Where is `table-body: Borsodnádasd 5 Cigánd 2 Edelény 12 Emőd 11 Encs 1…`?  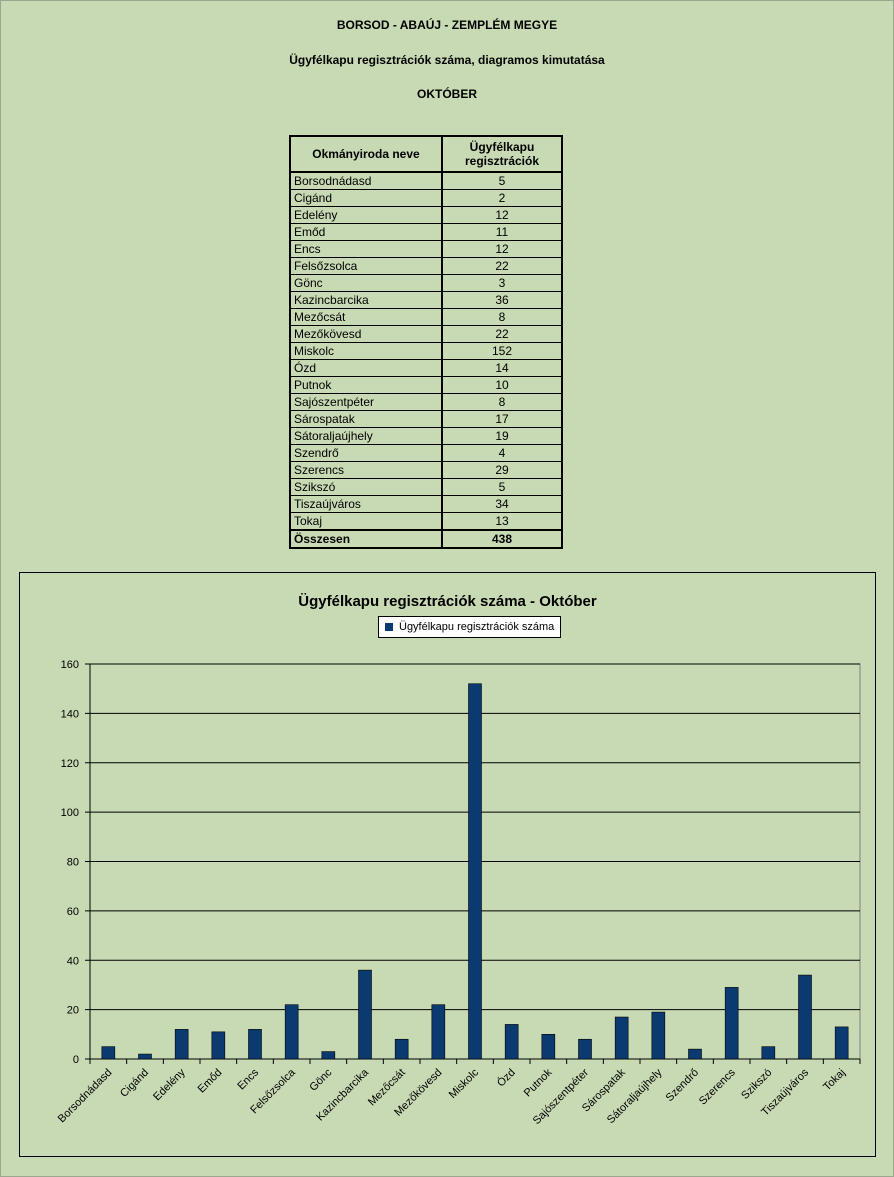 table-body: Borsodnádasd 5 Cigánd 2 Edelény 12 Emőd 11 Encs 1… is located at coordinates (426, 351).